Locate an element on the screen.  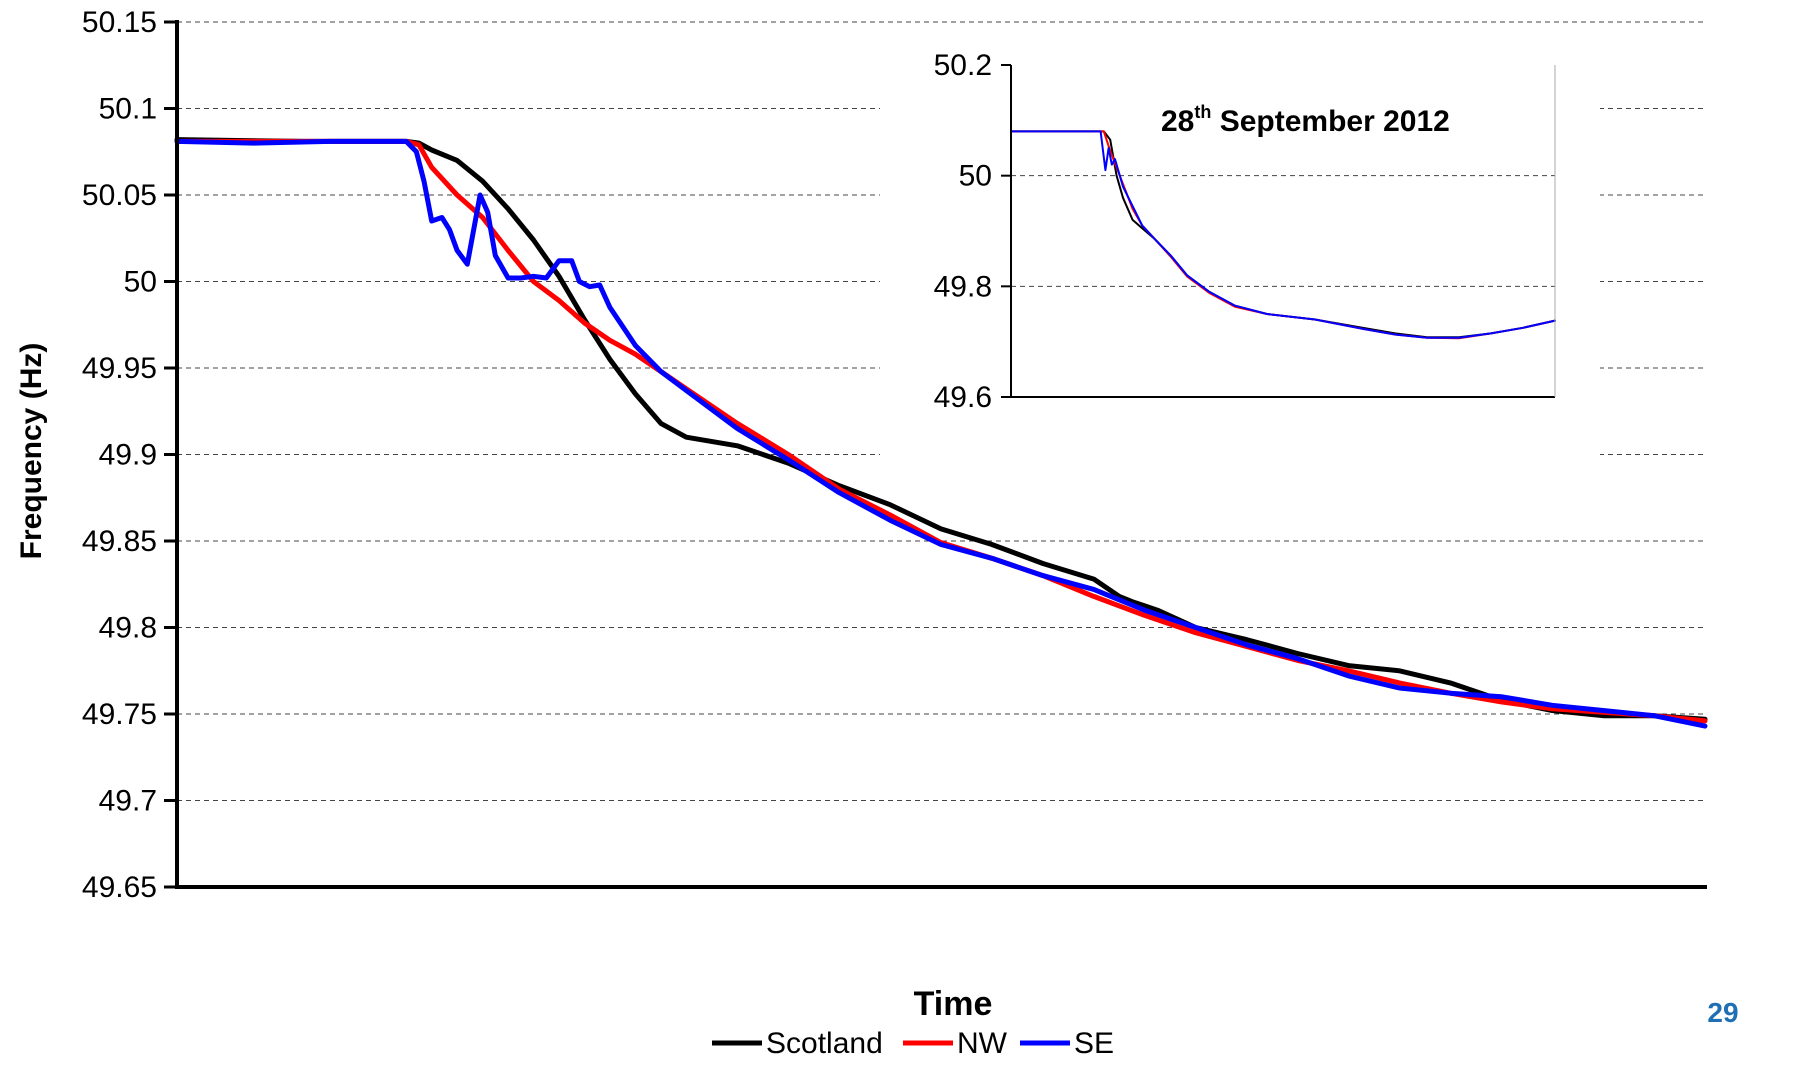
slide-number: 29 is located at coordinates (1722, 1012).